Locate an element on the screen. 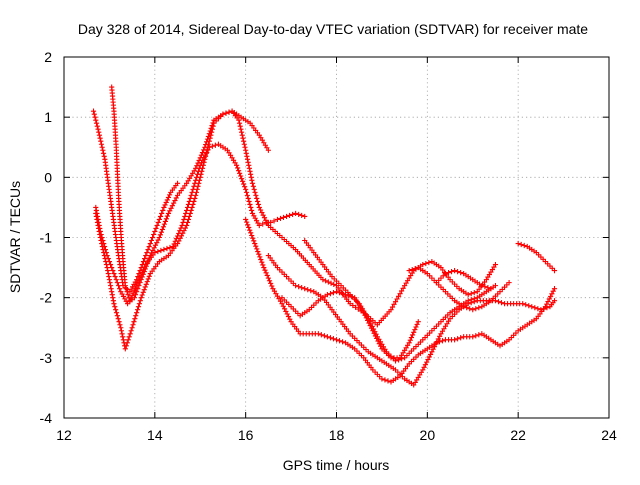 Image resolution: width=640 pixels, height=485 pixels. y-tick-label: -4 is located at coordinates (46, 418).